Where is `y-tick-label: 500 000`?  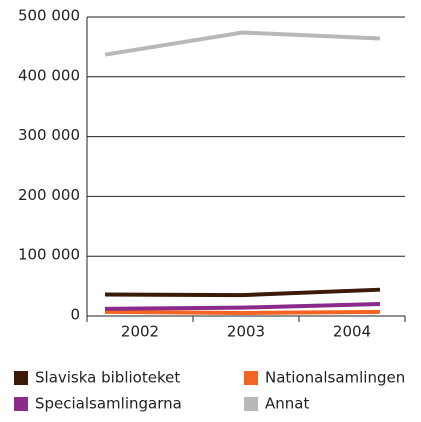 y-tick-label: 500 000 is located at coordinates (49, 16).